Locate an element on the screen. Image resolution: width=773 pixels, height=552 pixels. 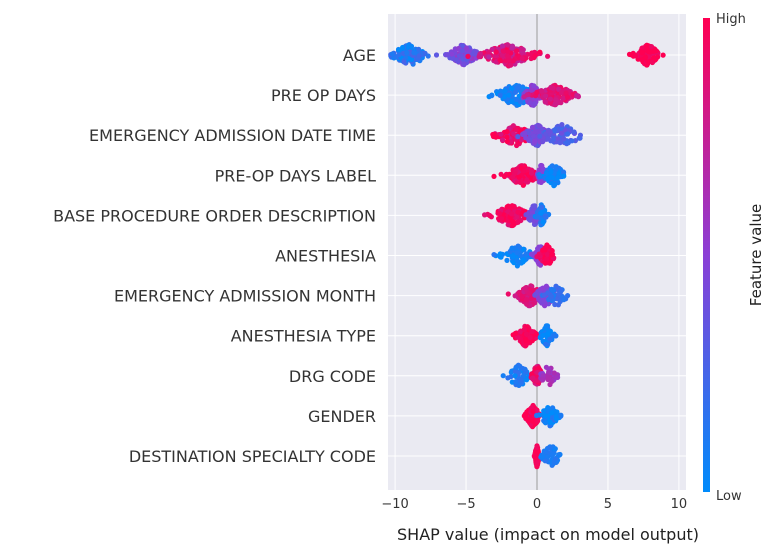
feature-label: ANESTHESIA TYPE is located at coordinates (303, 336).